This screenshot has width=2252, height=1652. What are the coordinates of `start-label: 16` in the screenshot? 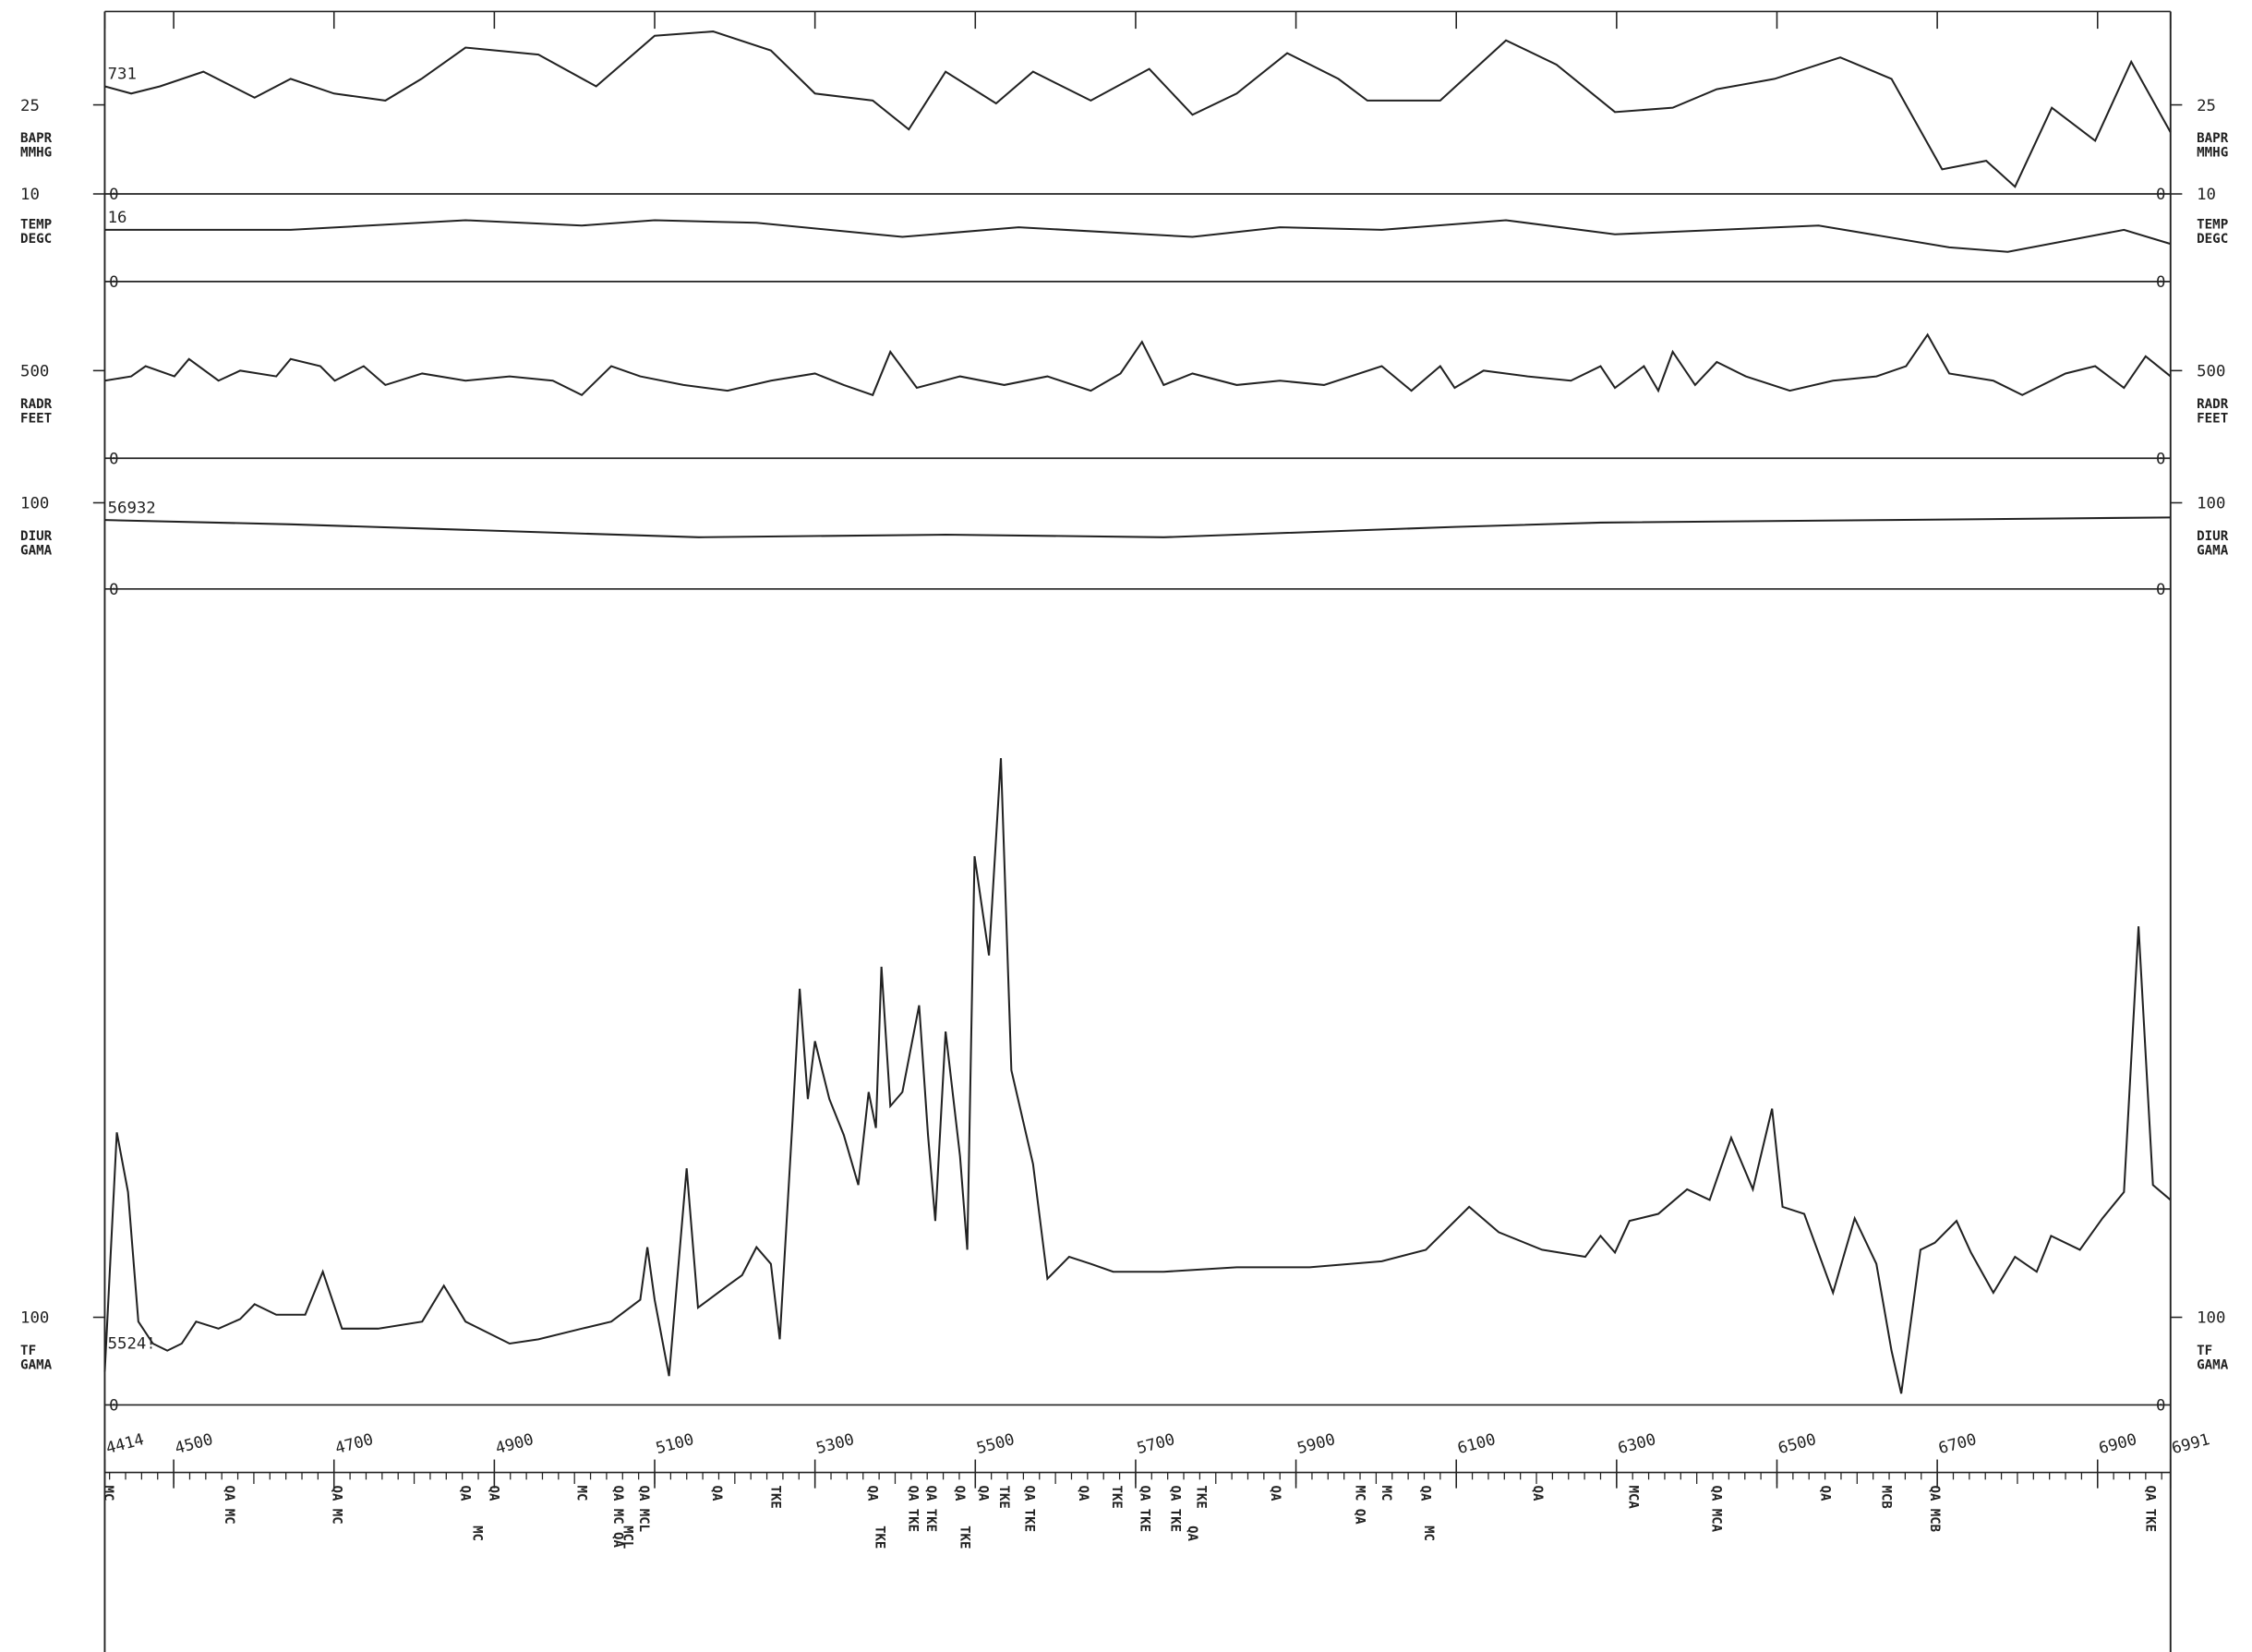 It's located at (117, 218).